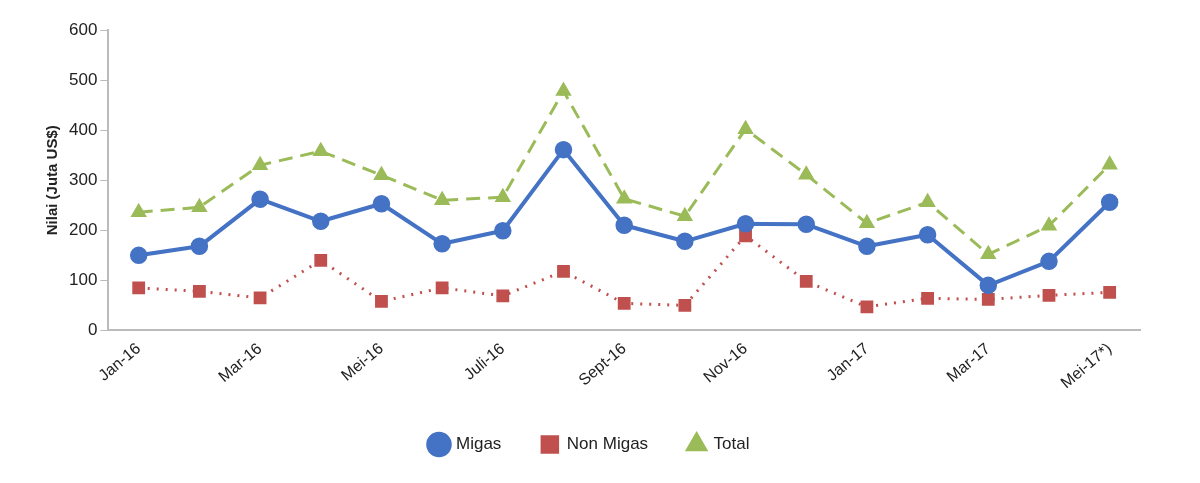 The height and width of the screenshot is (483, 1200). What do you see at coordinates (83, 29) in the screenshot?
I see `y-tick-label: 600` at bounding box center [83, 29].